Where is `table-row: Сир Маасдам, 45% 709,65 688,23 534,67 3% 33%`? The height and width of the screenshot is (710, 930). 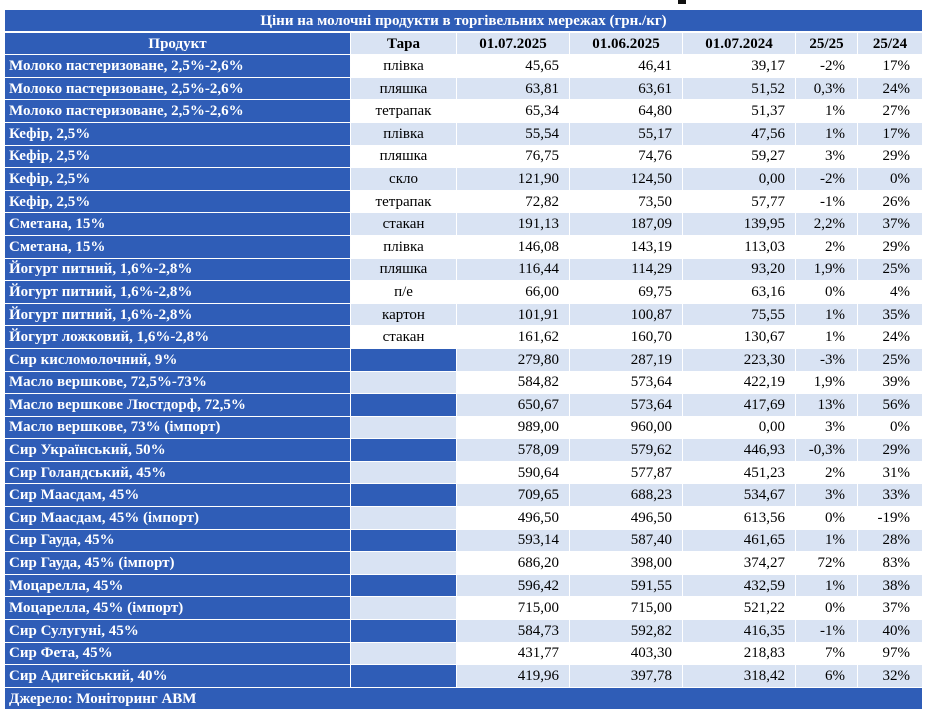 table-row: Сир Маасдам, 45% 709,65 688,23 534,67 3% 33% is located at coordinates (464, 495).